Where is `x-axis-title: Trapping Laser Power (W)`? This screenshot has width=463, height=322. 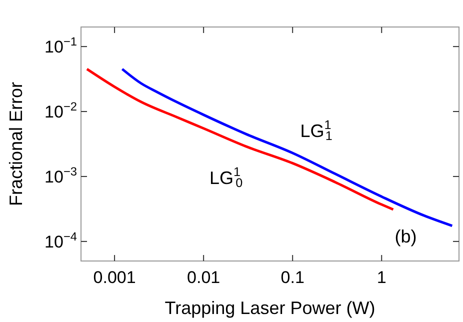
x-axis-title: Trapping Laser Power (W) is located at coordinates (270, 308).